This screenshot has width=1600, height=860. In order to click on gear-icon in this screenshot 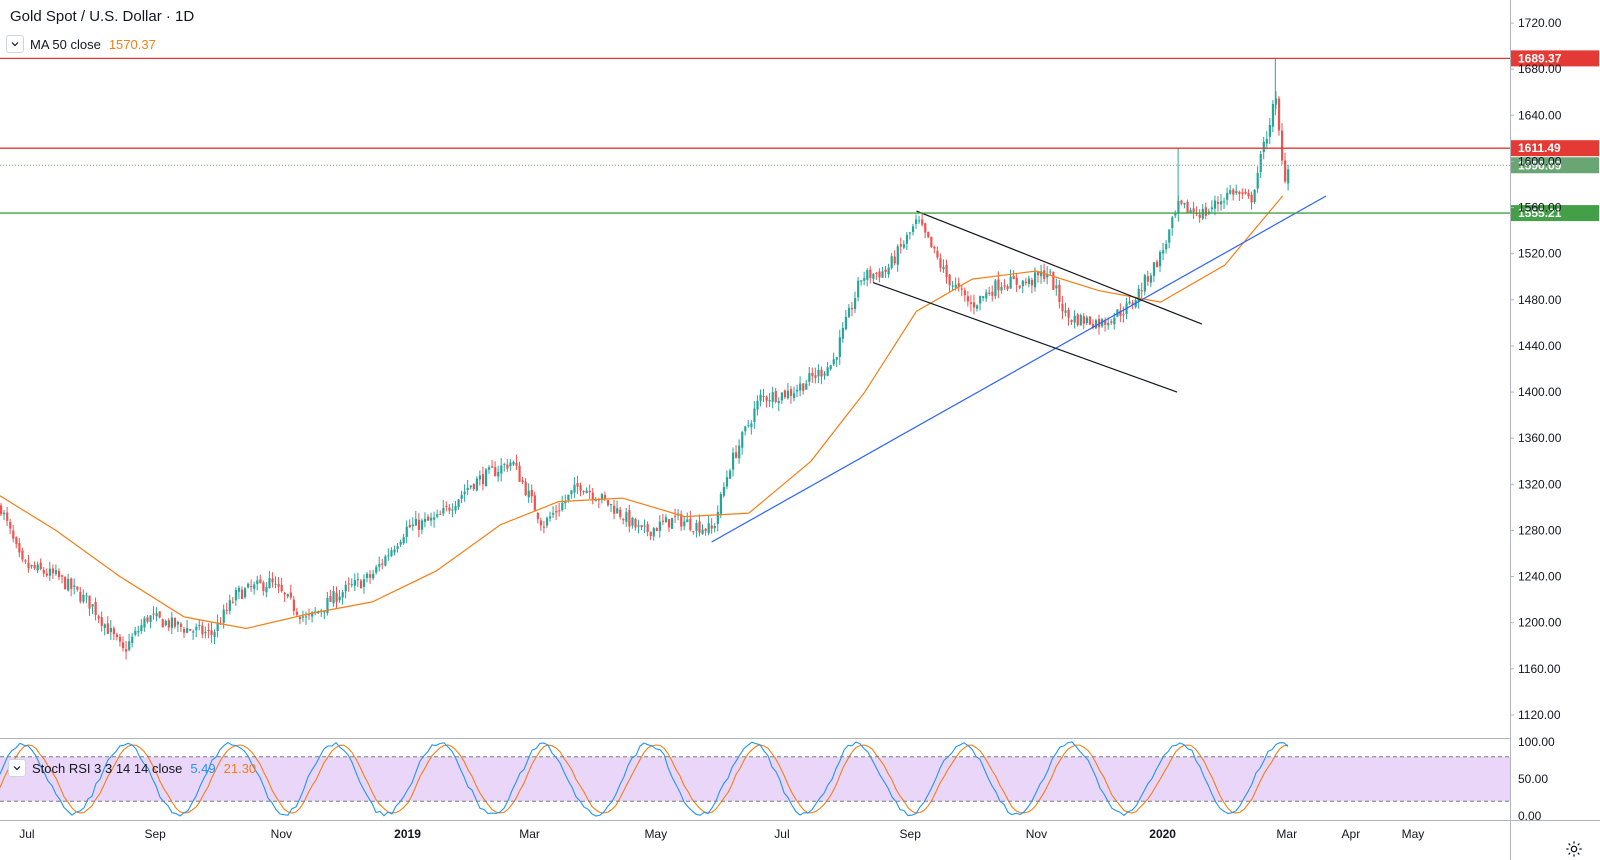, I will do `click(1574, 849)`.